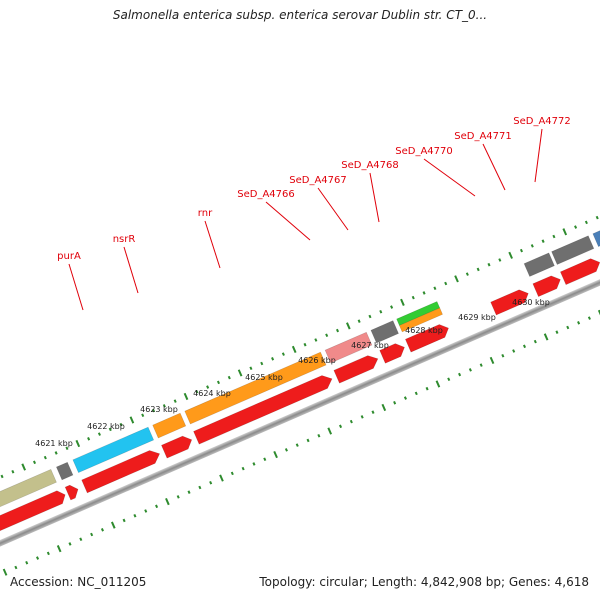  Describe the element at coordinates (266, 194) in the screenshot. I see `gene-label: SeD_A4766` at that location.